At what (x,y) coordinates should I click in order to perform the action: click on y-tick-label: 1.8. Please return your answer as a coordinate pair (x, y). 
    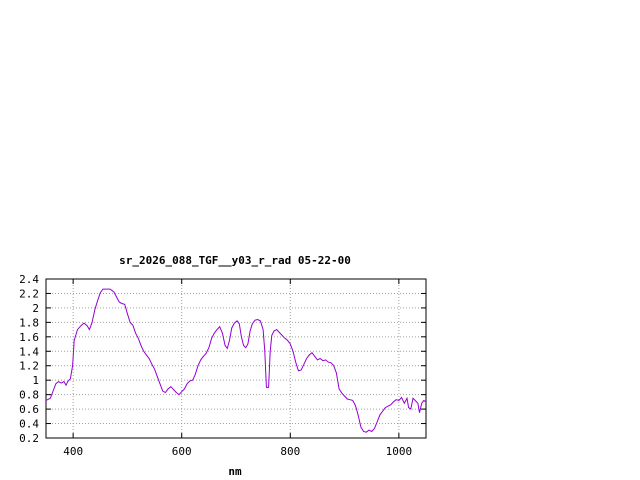
    Looking at the image, I should click on (29, 322).